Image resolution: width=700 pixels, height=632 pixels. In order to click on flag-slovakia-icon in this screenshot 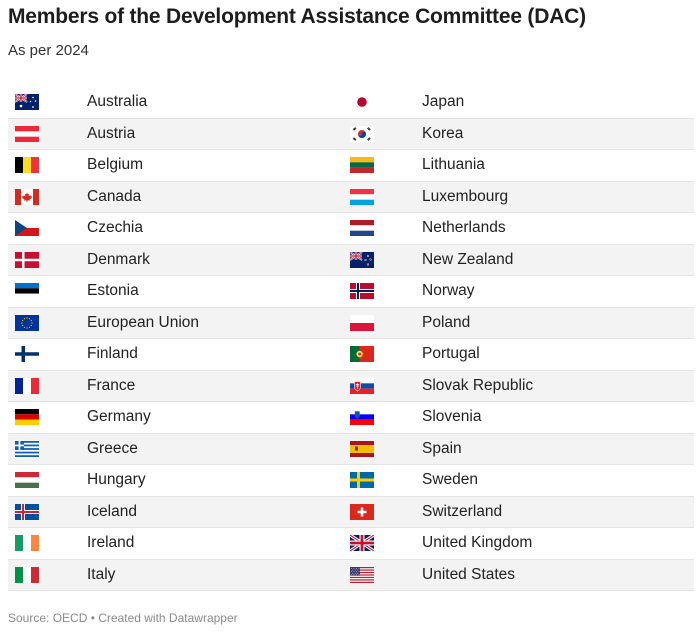, I will do `click(362, 385)`.